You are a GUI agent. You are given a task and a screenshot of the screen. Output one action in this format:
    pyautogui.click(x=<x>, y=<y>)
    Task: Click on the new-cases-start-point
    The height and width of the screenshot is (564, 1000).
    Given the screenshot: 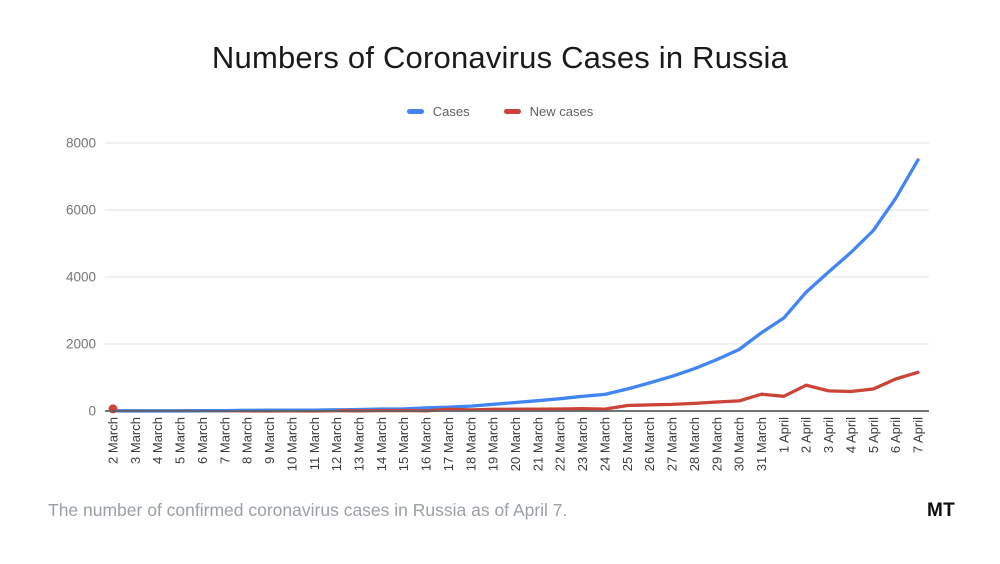 What is the action you would take?
    pyautogui.click(x=113, y=409)
    